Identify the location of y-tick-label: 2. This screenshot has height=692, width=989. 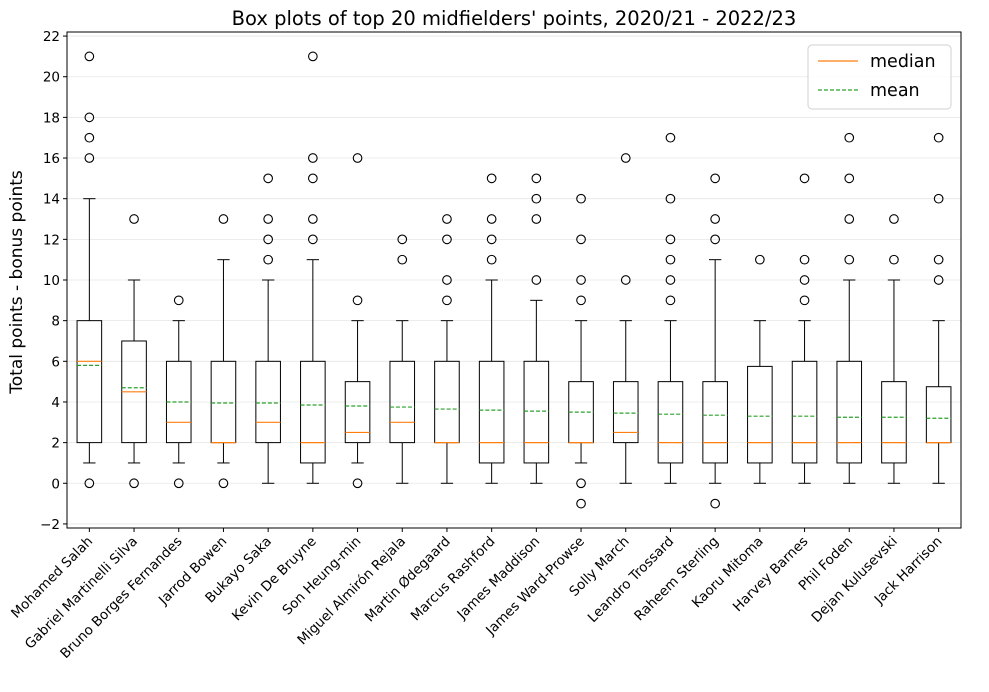
(55, 444).